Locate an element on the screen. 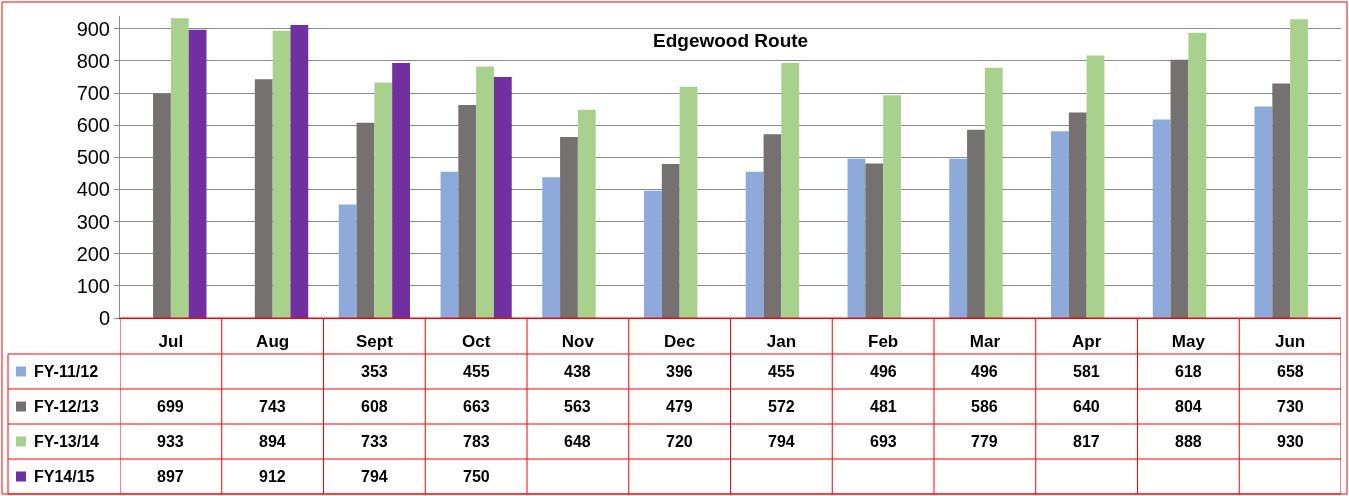 The height and width of the screenshot is (496, 1349). data-label: 648 is located at coordinates (577, 441).